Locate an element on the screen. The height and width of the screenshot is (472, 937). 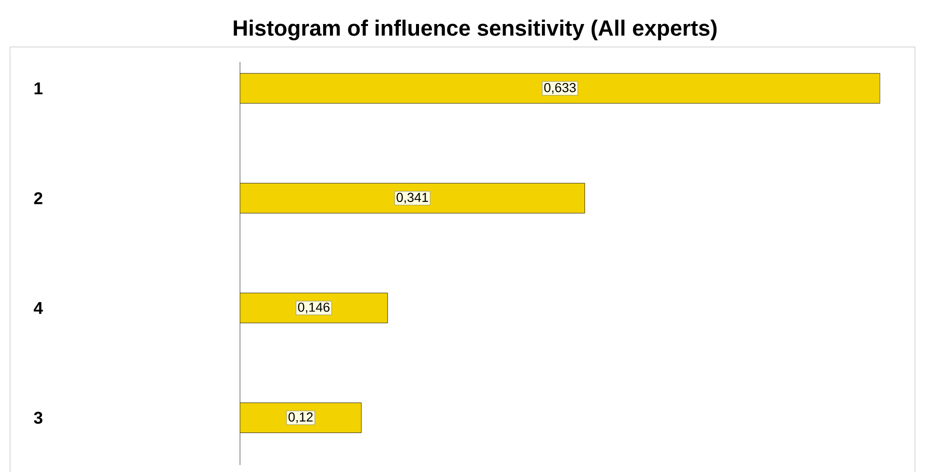
data-label: 0,12 is located at coordinates (300, 418).